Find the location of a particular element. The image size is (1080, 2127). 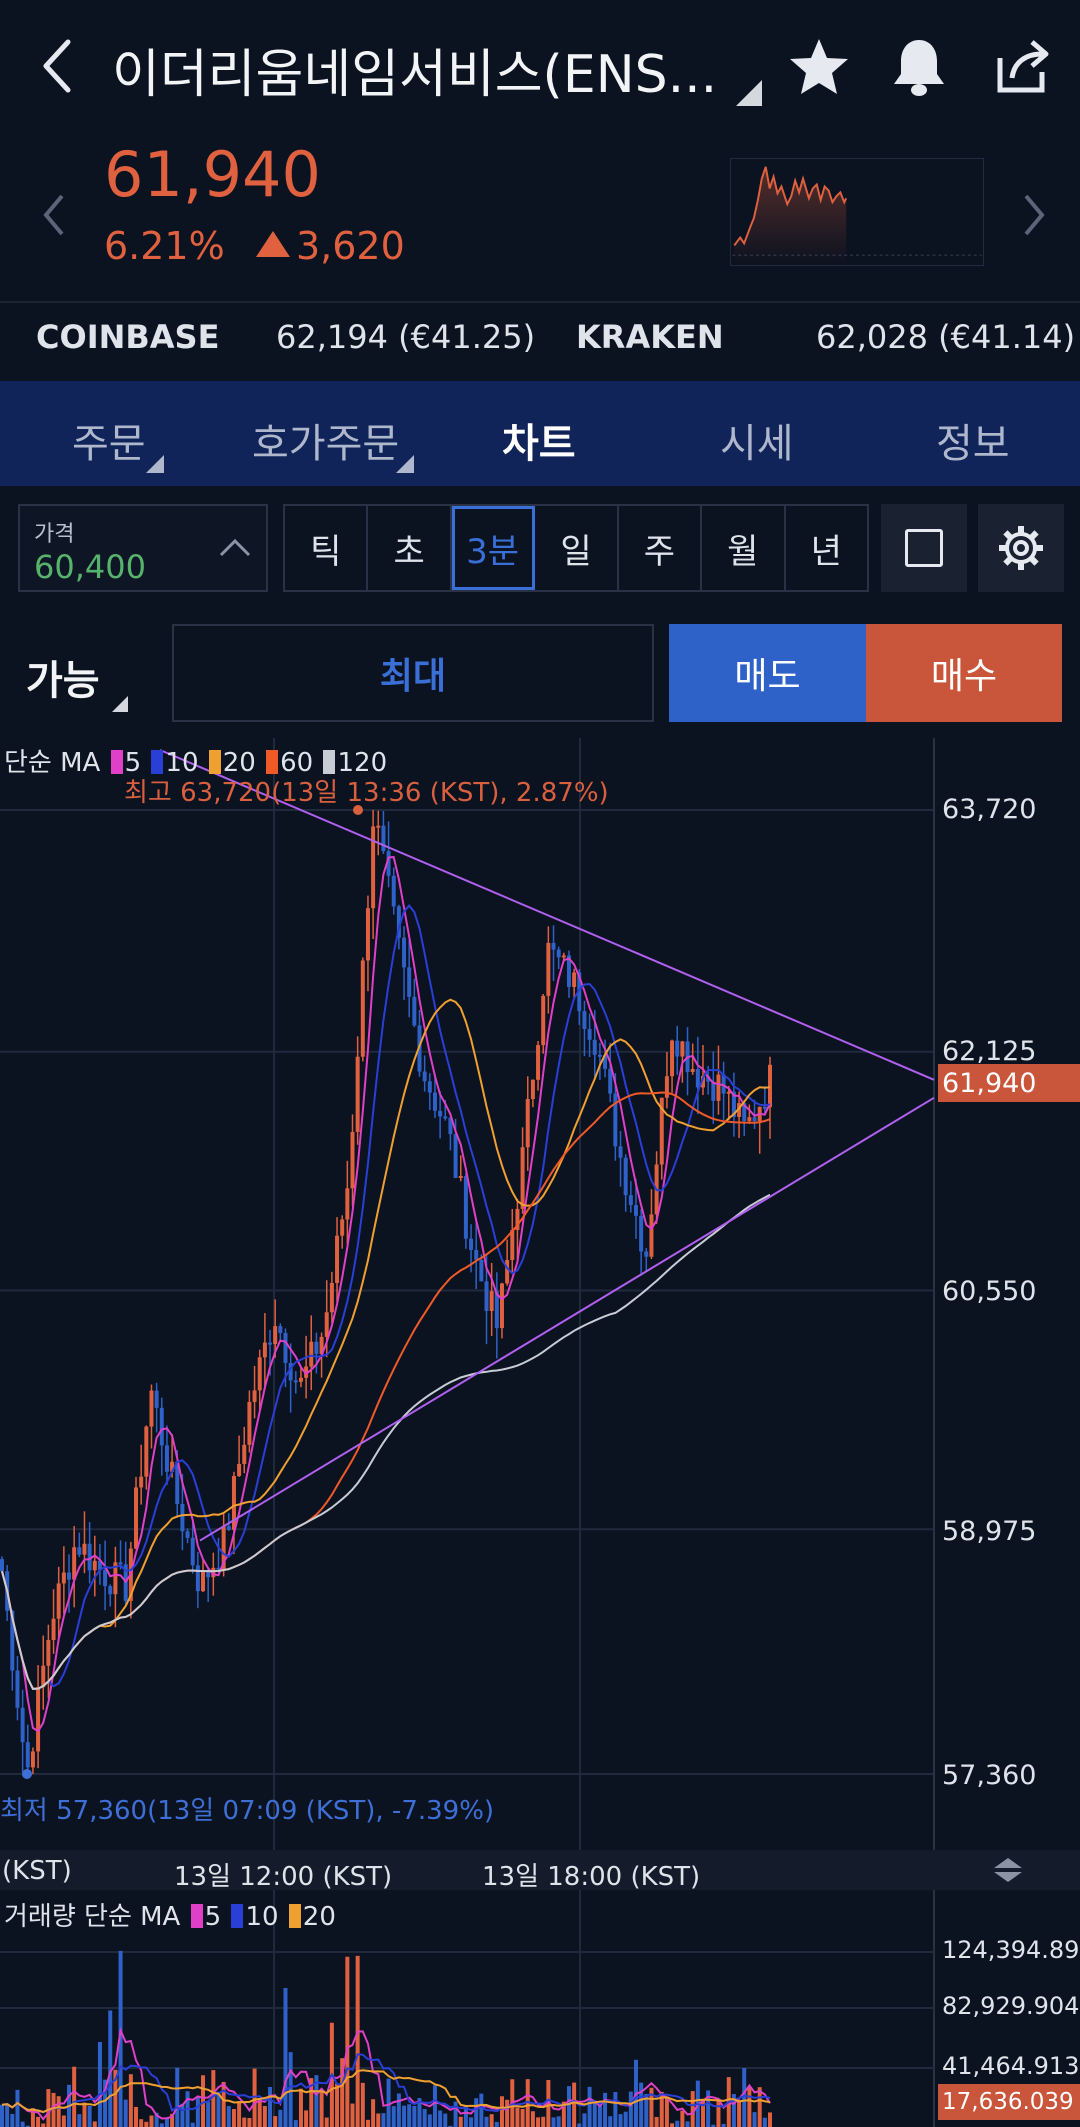

interval-day: 일 is located at coordinates (577, 548).